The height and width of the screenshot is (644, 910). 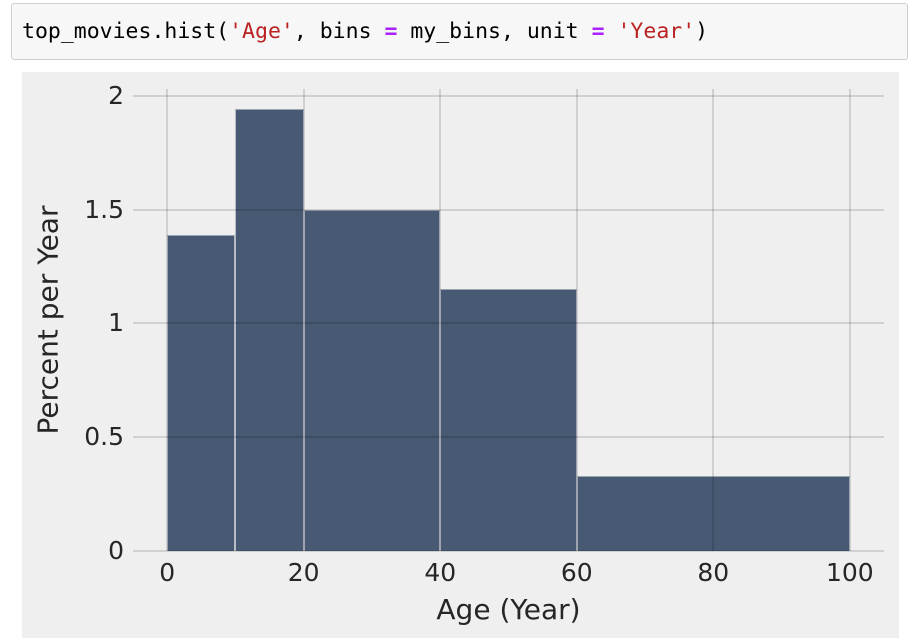 What do you see at coordinates (850, 572) in the screenshot?
I see `x-tick-label: 100` at bounding box center [850, 572].